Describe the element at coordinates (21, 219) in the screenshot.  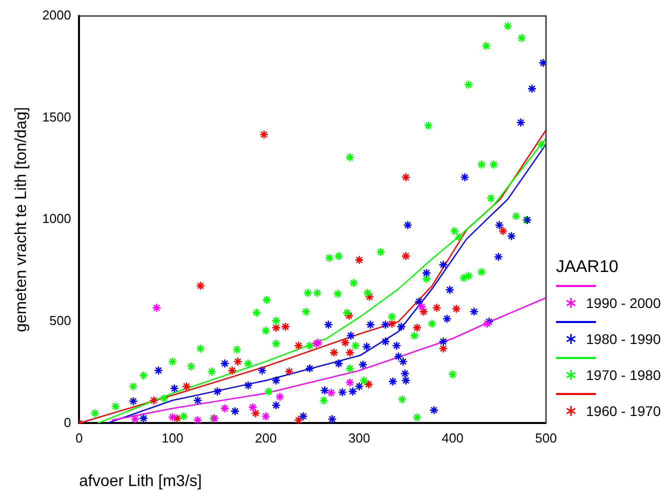
I see `y-axis-title: gemeten vracht te Lith [ton/dag]` at that location.